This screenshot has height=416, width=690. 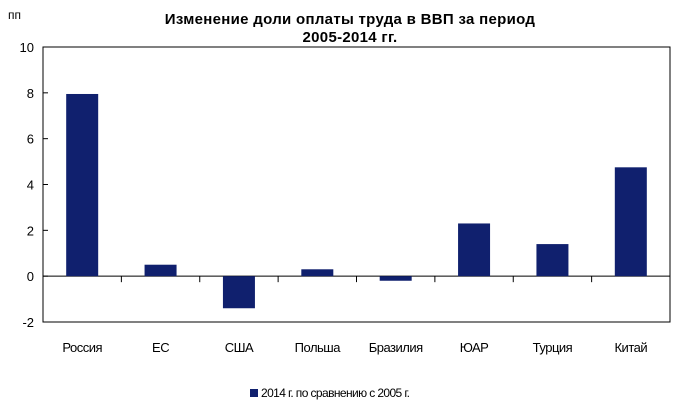 I want to click on legend-swatch, so click(x=254, y=393).